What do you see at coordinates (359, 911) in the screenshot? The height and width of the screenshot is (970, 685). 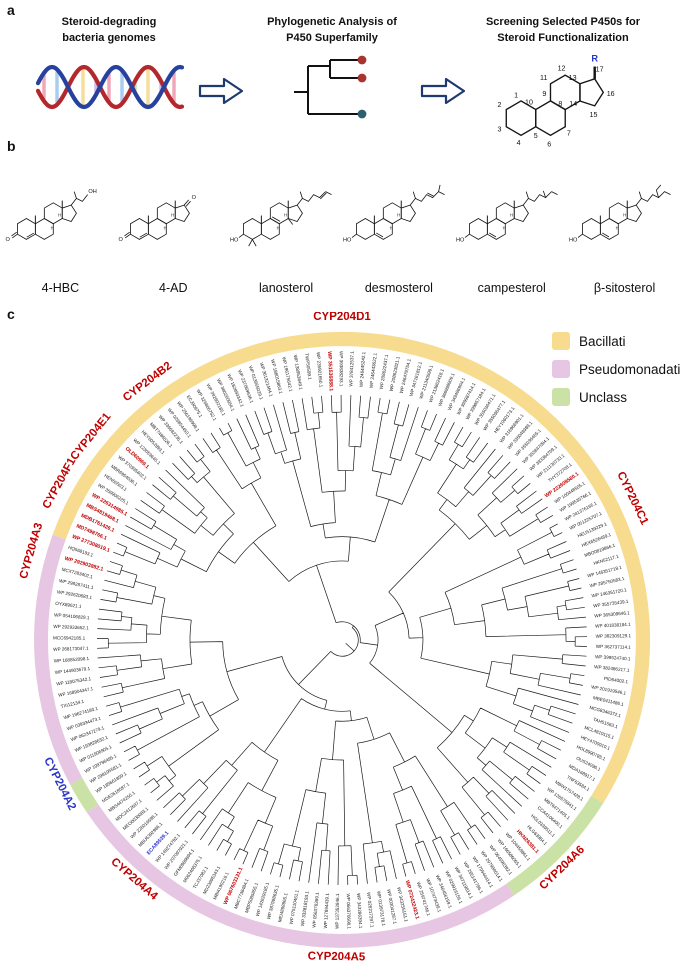 I see `tip-label: WP 343286394.1` at bounding box center [359, 911].